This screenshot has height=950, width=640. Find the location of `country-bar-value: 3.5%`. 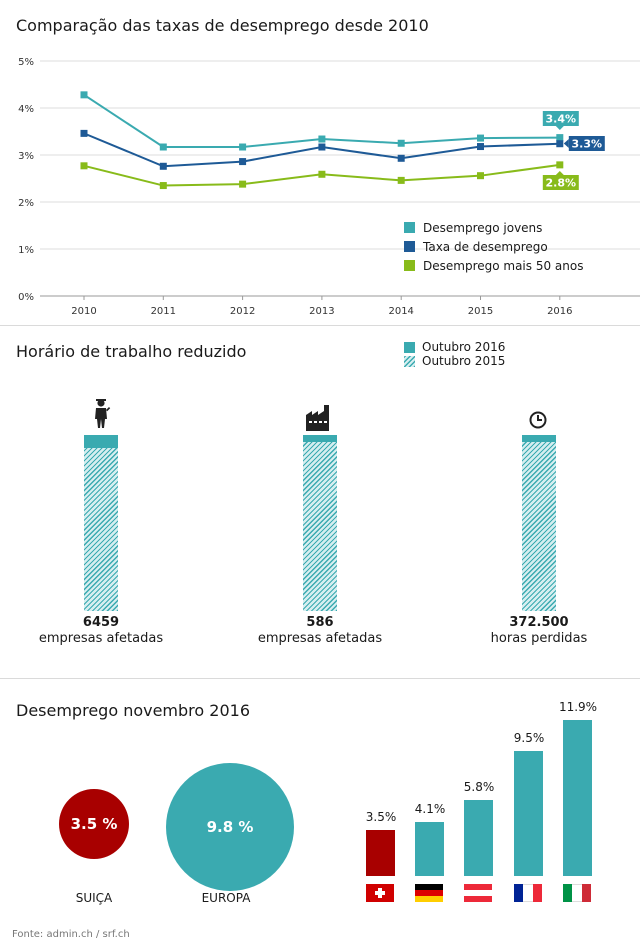

country-bar-value: 3.5% is located at coordinates (381, 817).